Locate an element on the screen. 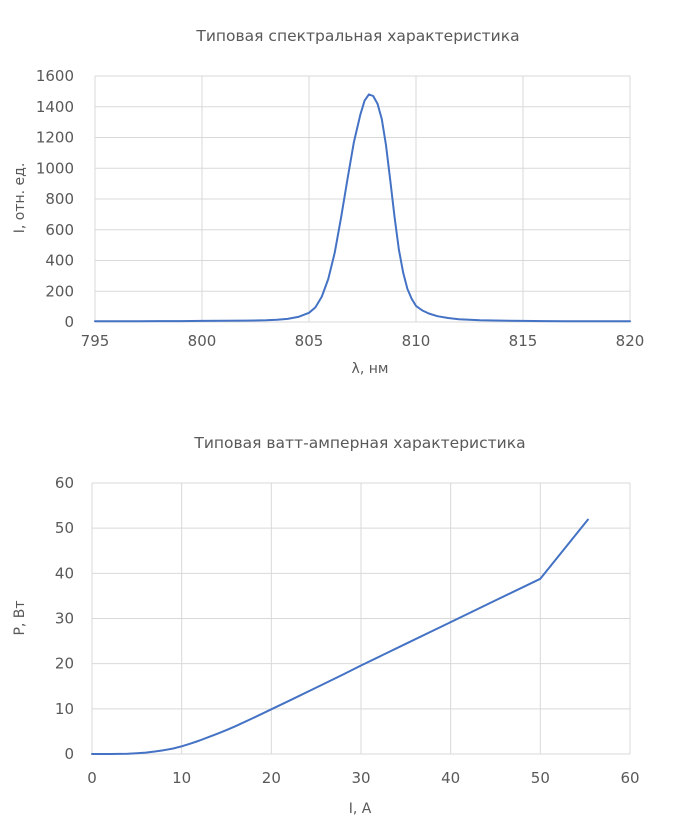 Image resolution: width=699 pixels, height=834 pixels. power-current-chart-title: Типовая ватт-амперная характеристика is located at coordinates (359, 443).